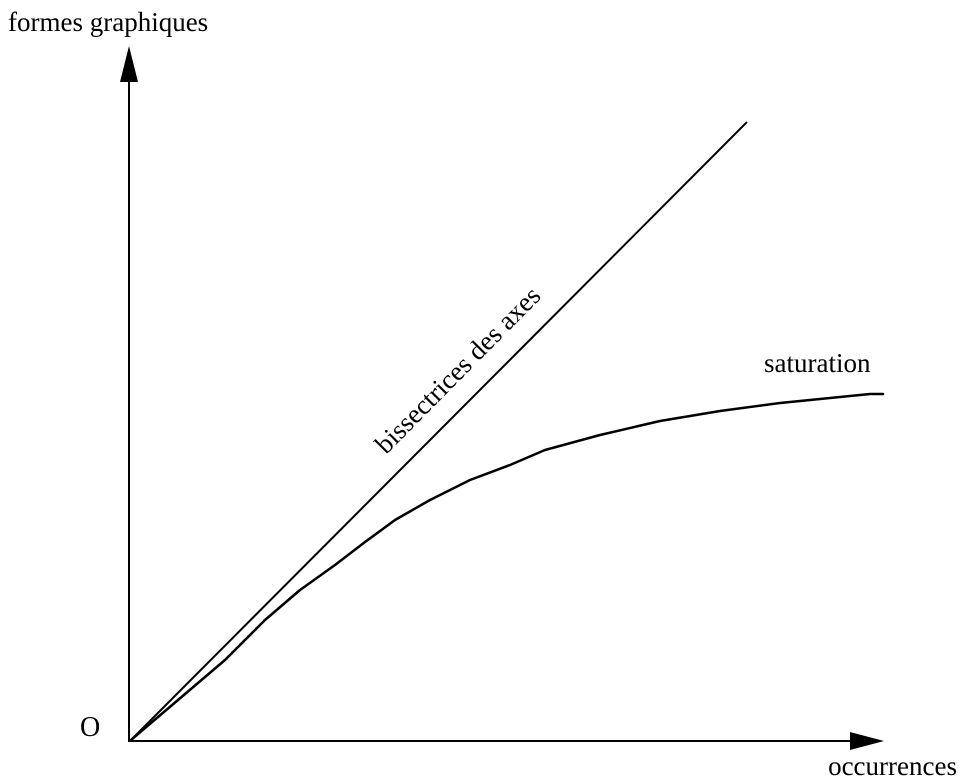 The height and width of the screenshot is (784, 967). What do you see at coordinates (457, 369) in the screenshot?
I see `bisector-label: bissectrices des axes` at bounding box center [457, 369].